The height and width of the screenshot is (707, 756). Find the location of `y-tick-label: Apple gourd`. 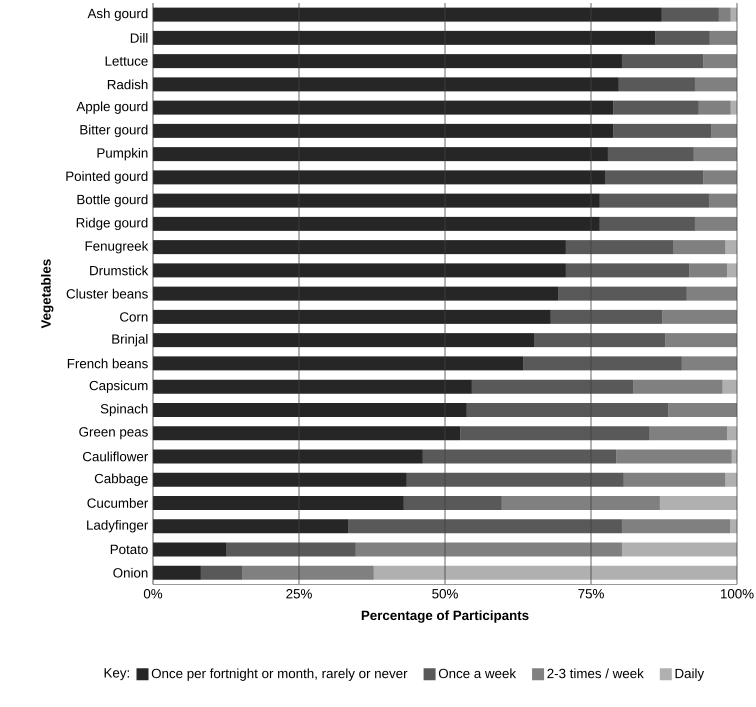

y-tick-label: Apple gourd is located at coordinates (112, 107).